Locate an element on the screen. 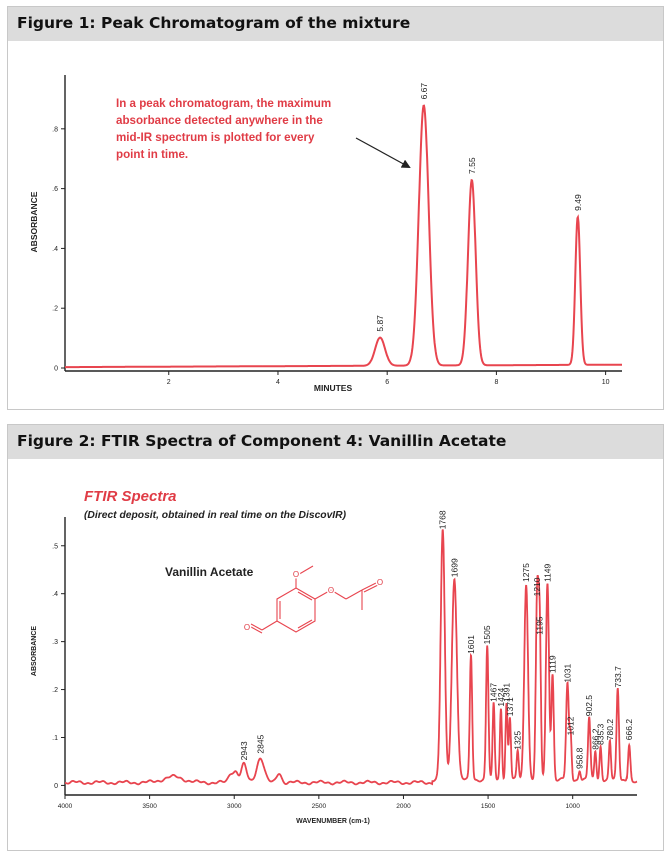  band-label: 1505 is located at coordinates (487, 634).